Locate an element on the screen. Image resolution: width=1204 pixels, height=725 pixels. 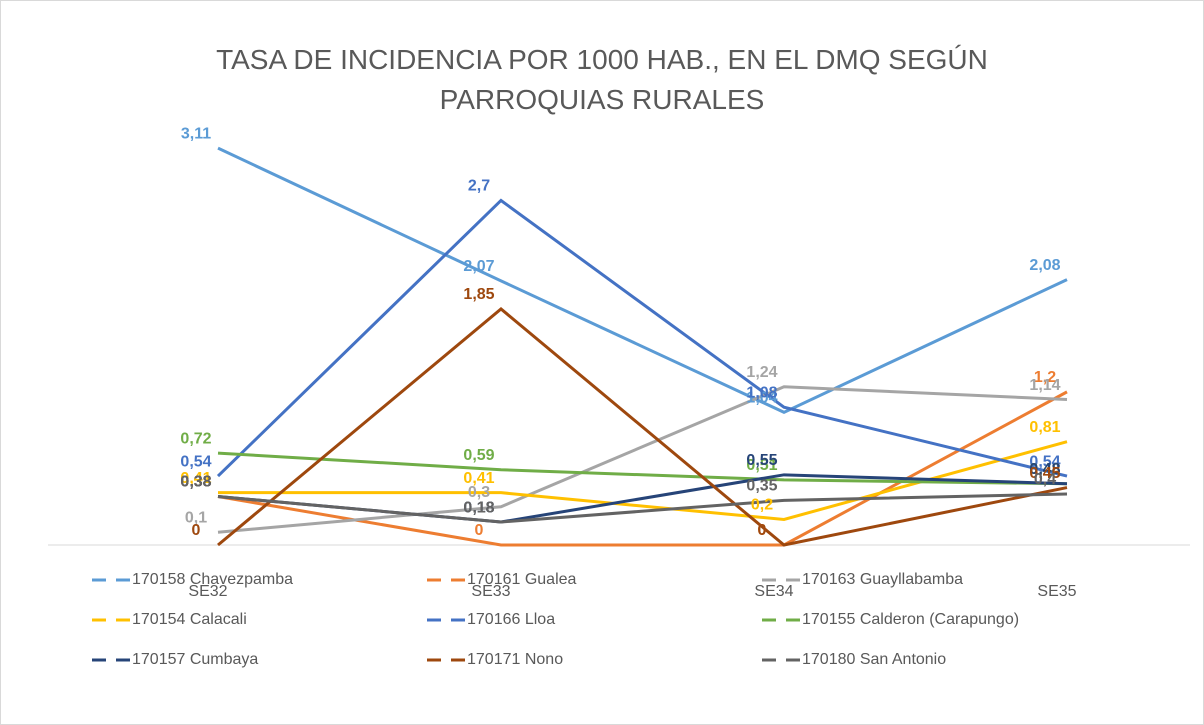
data-label: 0,51 is located at coordinates (761, 465).